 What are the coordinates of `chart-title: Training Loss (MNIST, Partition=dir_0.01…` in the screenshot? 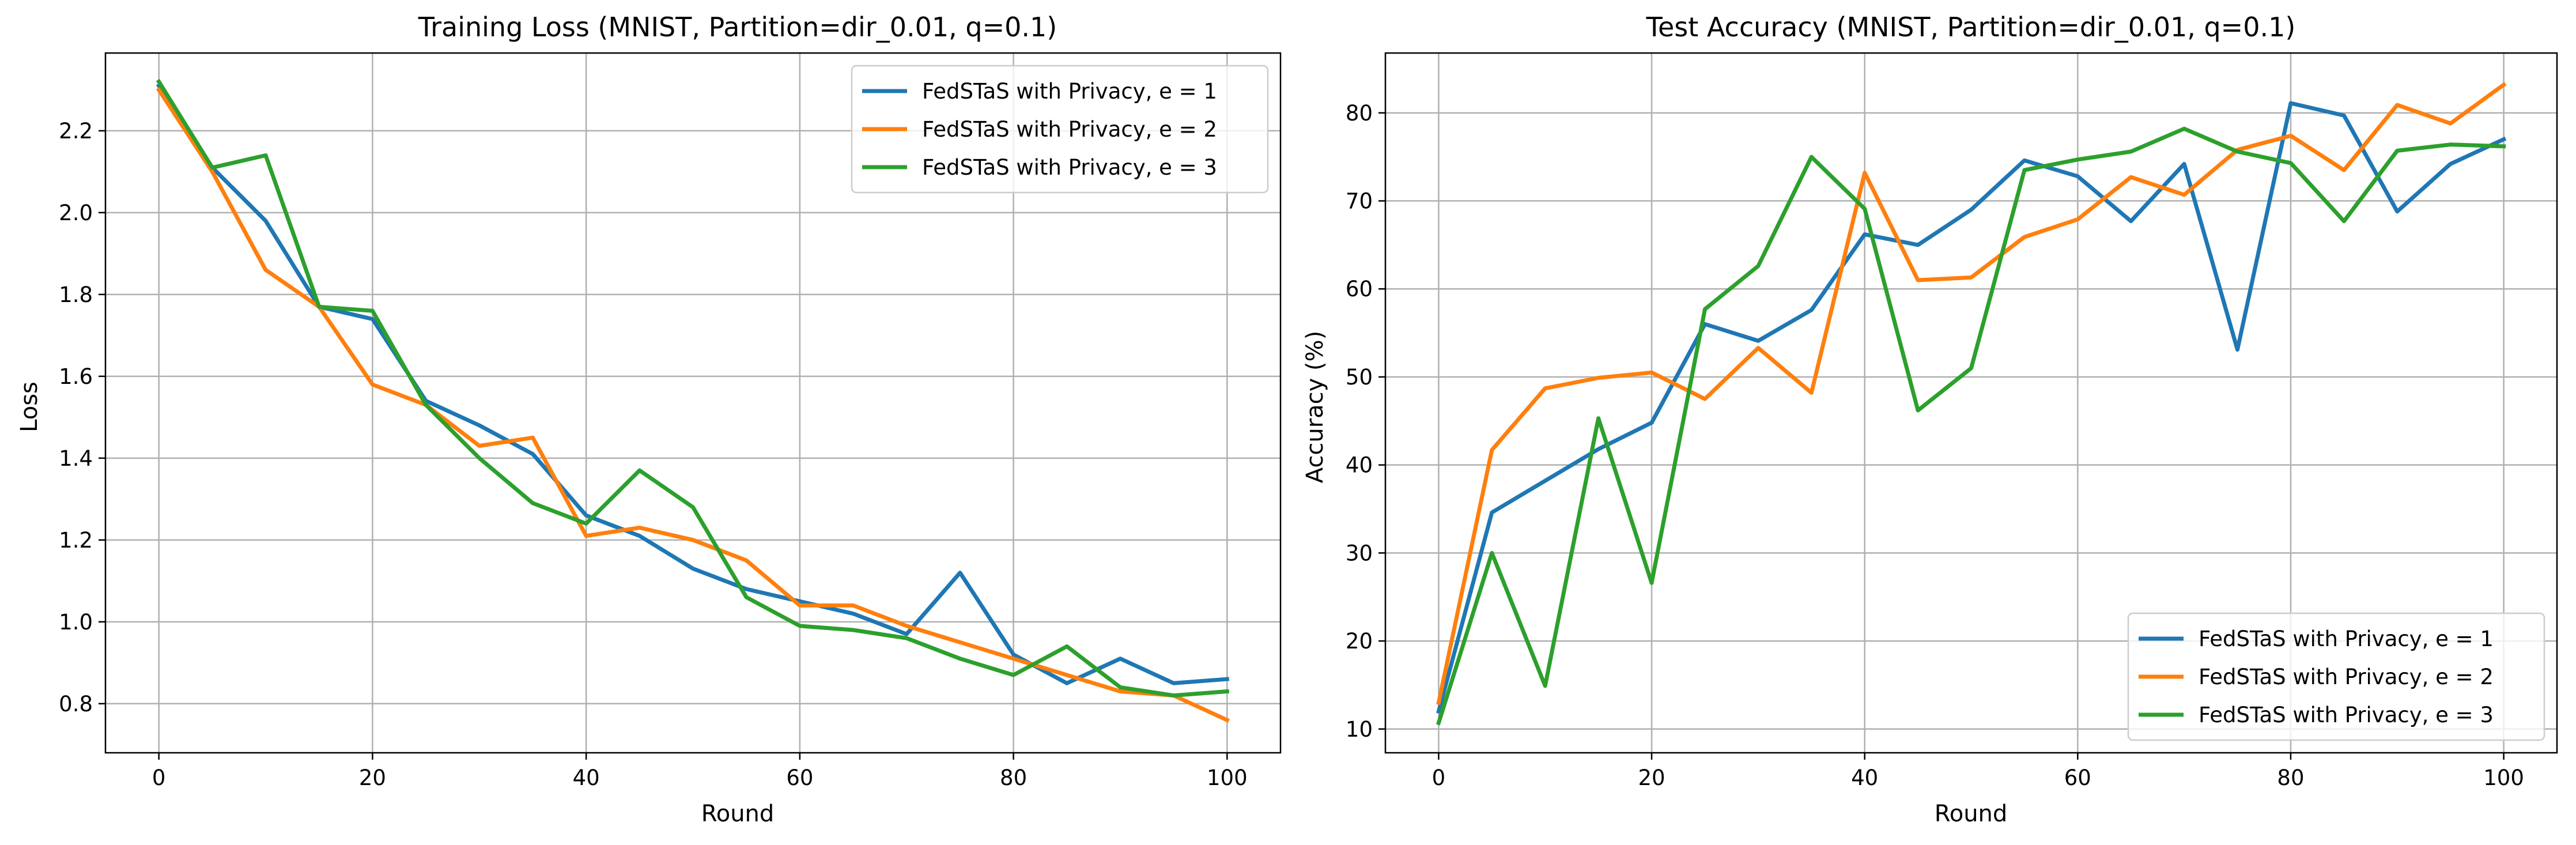 It's located at (737, 27).